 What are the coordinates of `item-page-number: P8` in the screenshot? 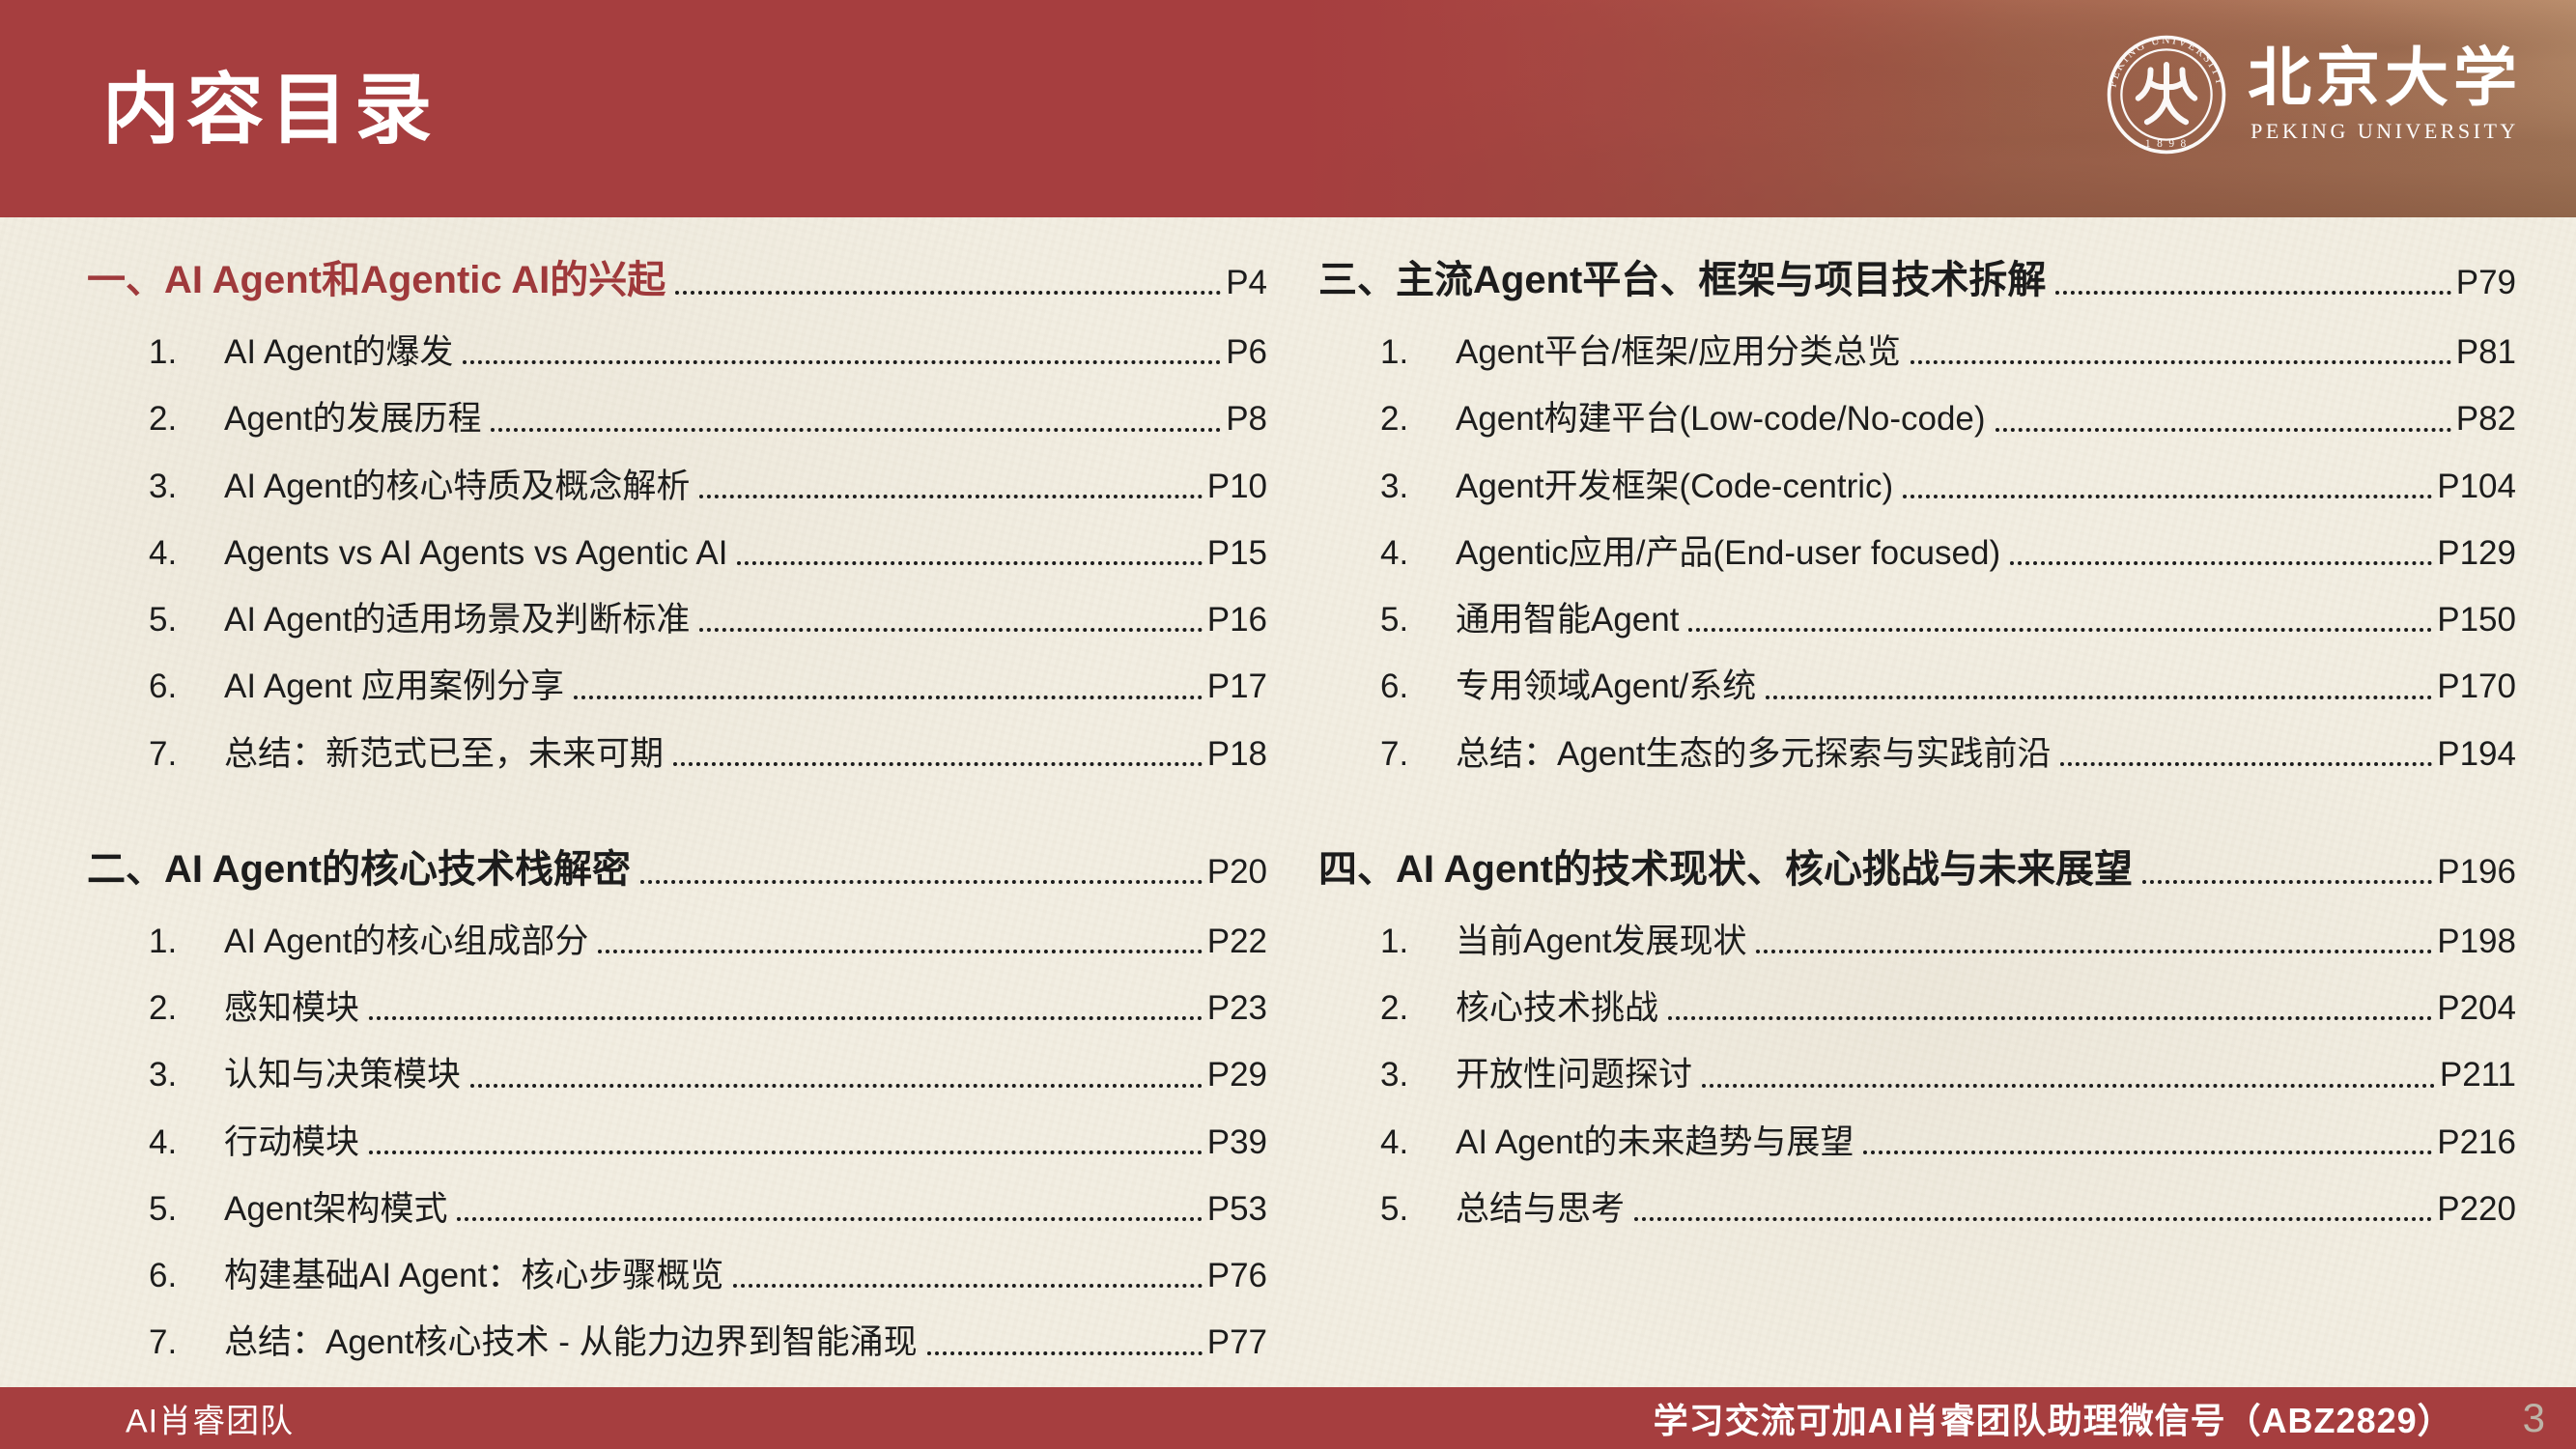 It's located at (1246, 419).